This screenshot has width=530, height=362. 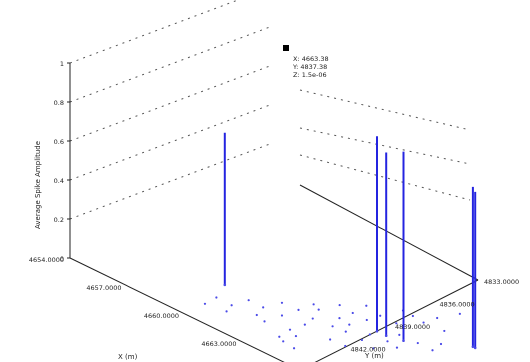 What do you see at coordinates (59, 103) in the screenshot?
I see `z-tick-label: 0.8` at bounding box center [59, 103].